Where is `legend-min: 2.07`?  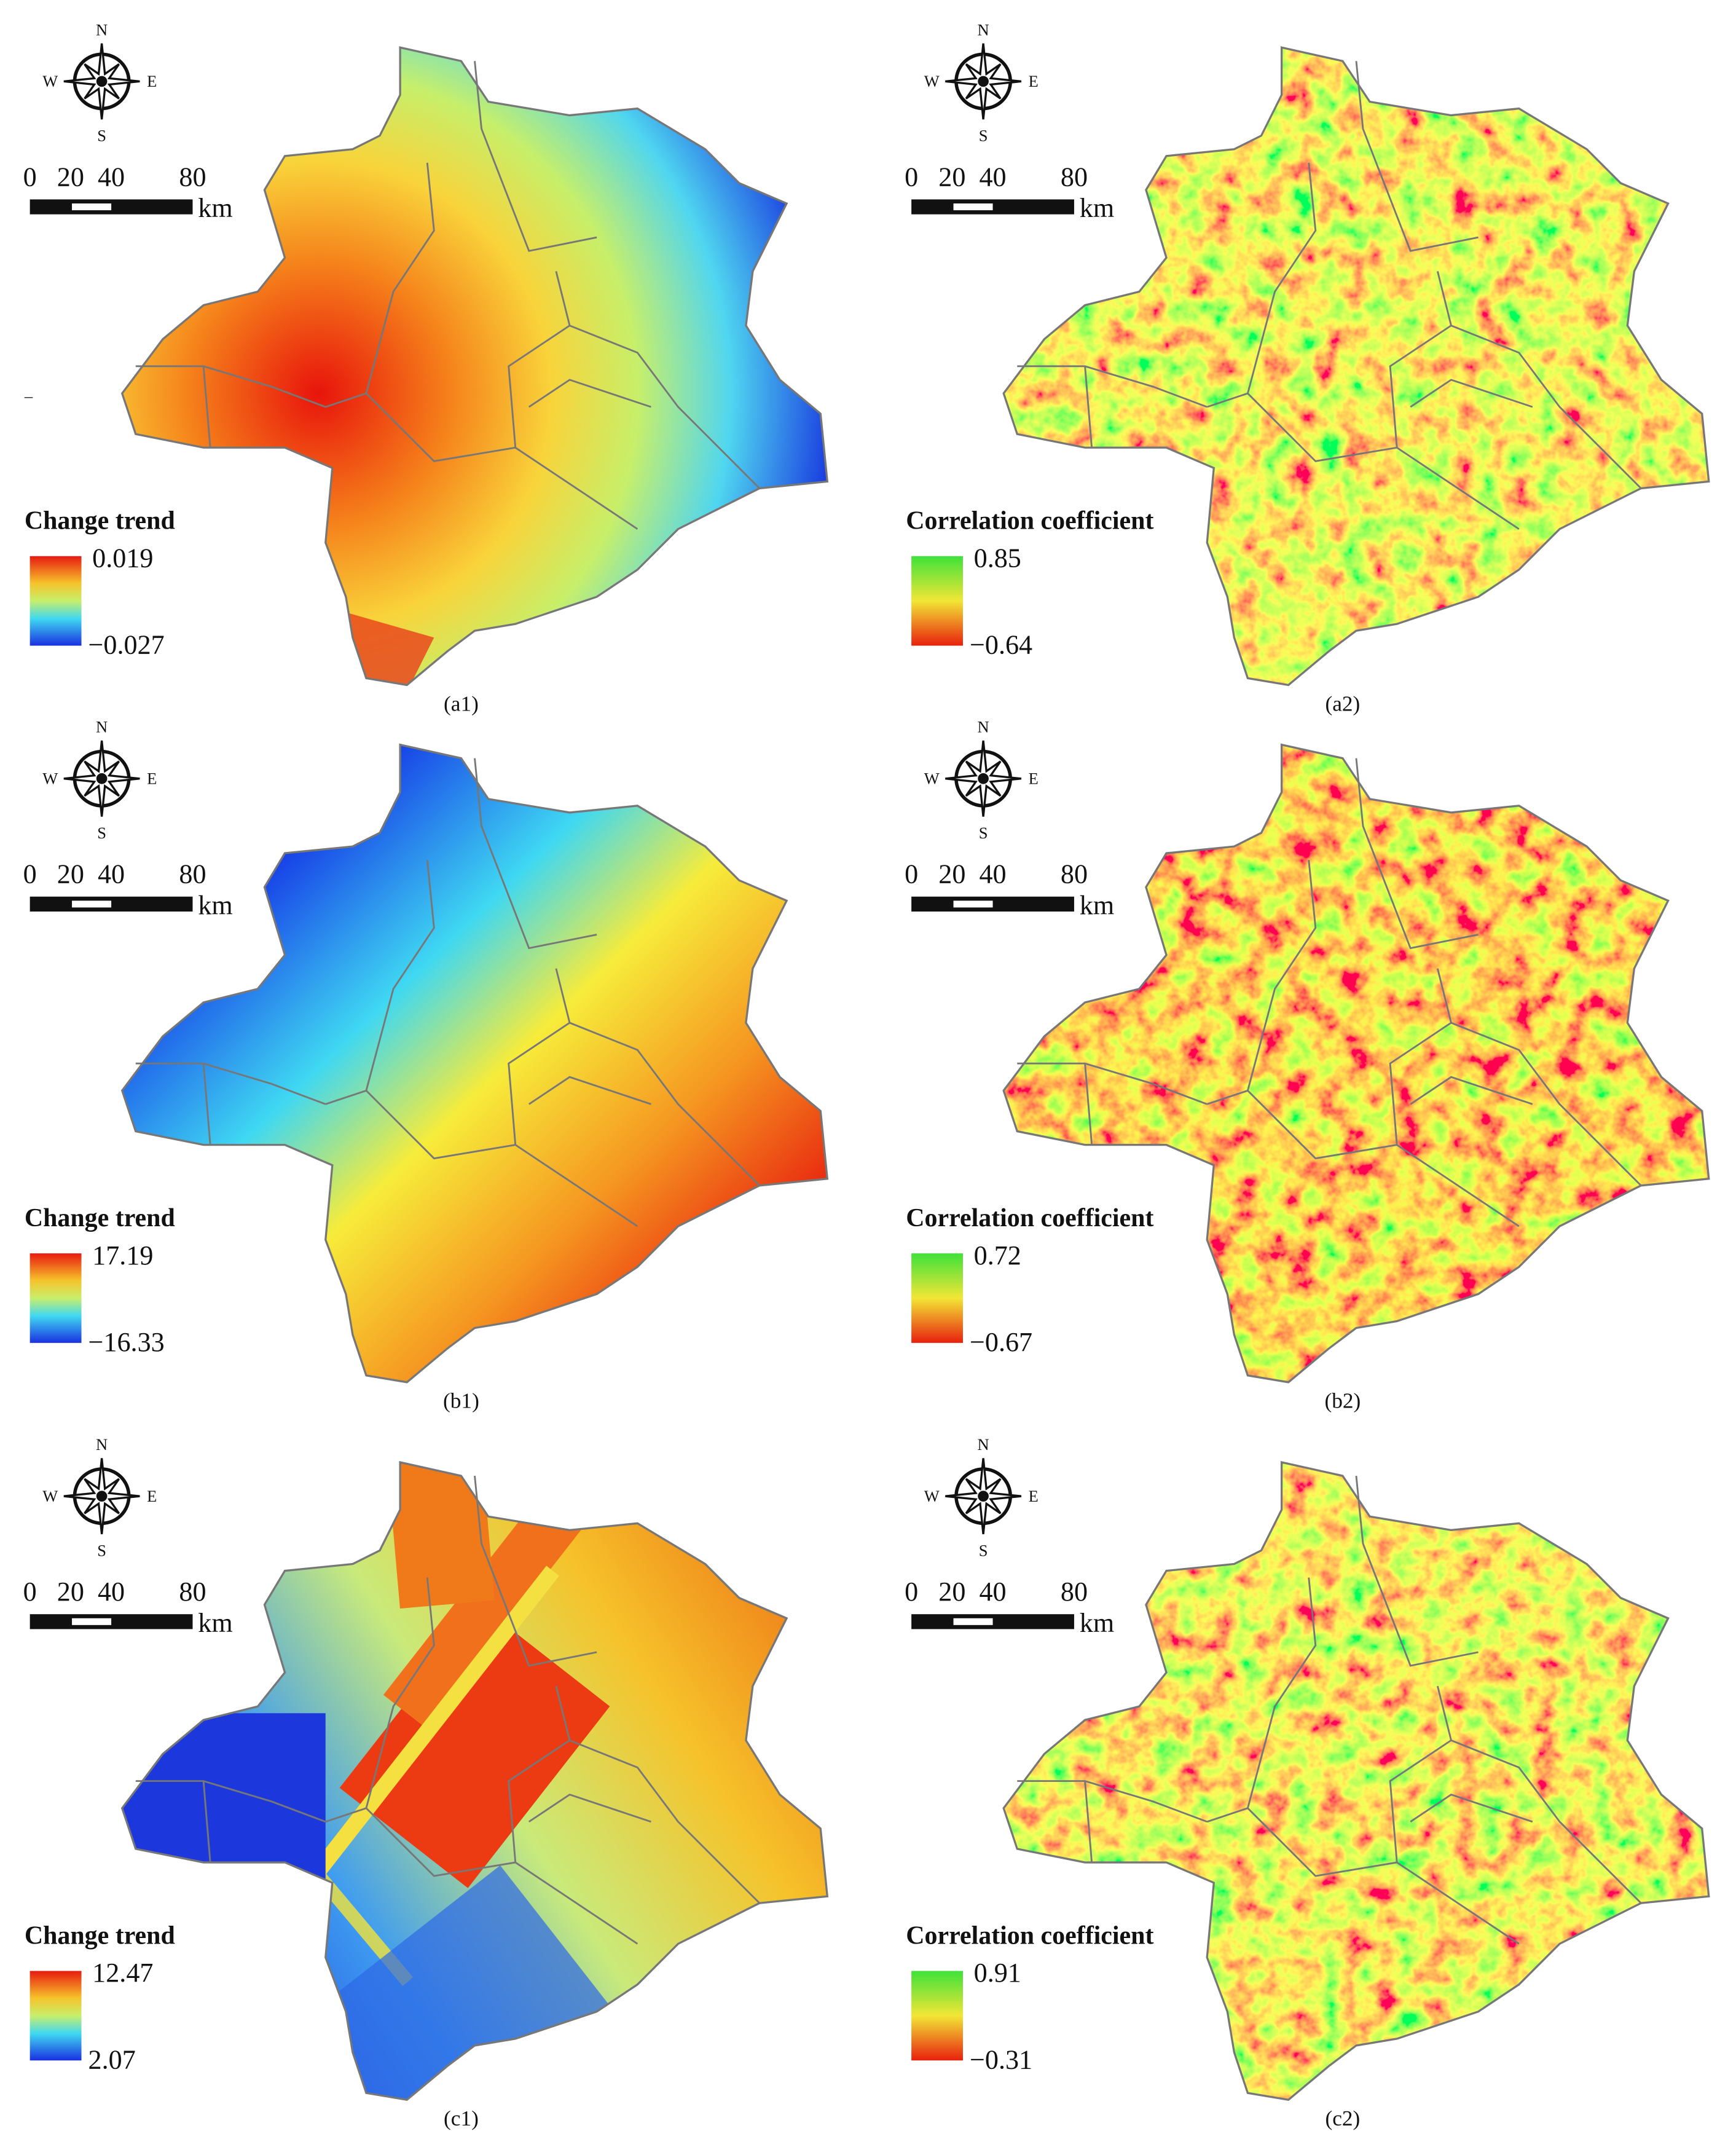 legend-min: 2.07 is located at coordinates (112, 2059).